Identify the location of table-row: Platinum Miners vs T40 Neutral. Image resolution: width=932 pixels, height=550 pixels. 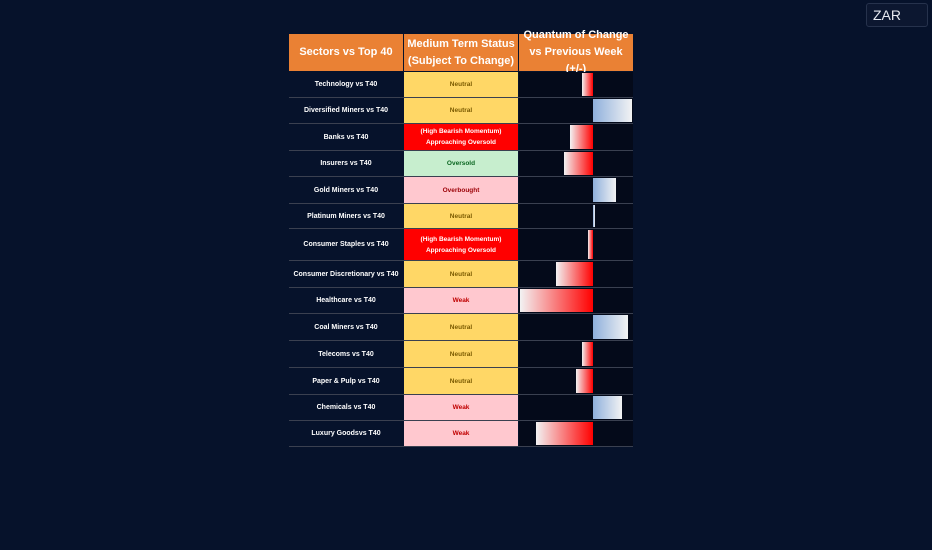
(461, 216).